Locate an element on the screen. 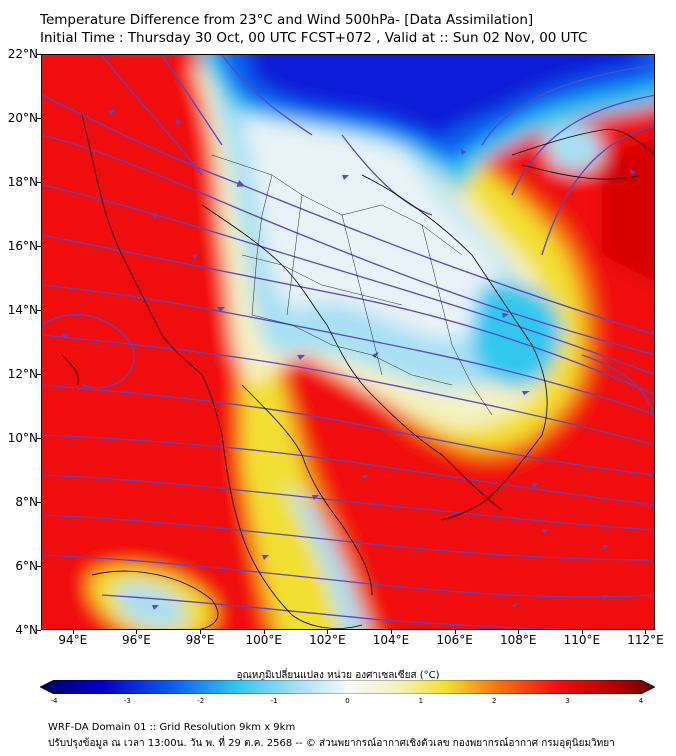 The width and height of the screenshot is (676, 756). longitude-label: 102°E is located at coordinates (327, 640).